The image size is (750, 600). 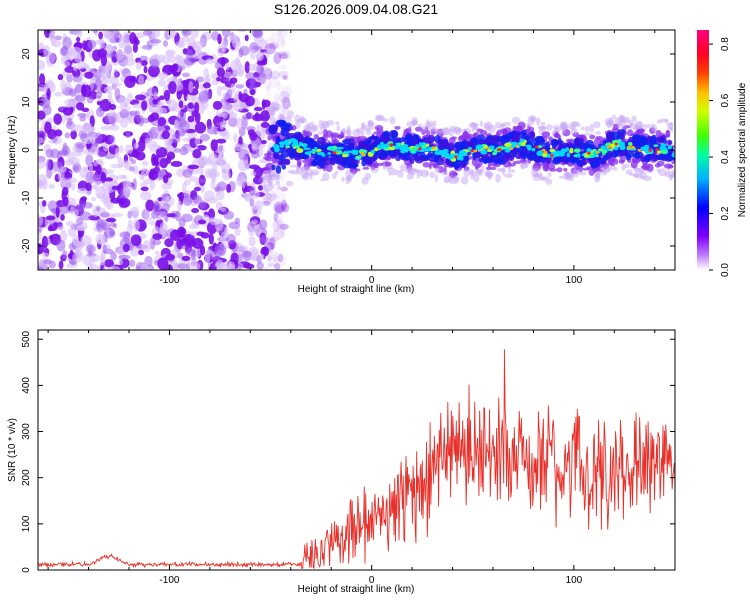 I want to click on snr-ytick-label: 200, so click(x=26, y=477).